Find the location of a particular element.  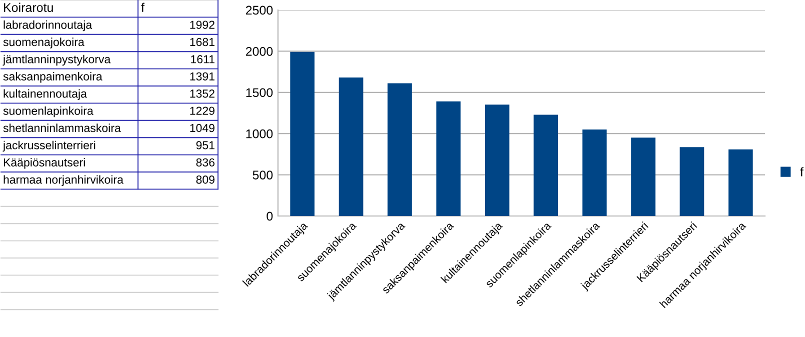

data-label: 1049 is located at coordinates (202, 128).